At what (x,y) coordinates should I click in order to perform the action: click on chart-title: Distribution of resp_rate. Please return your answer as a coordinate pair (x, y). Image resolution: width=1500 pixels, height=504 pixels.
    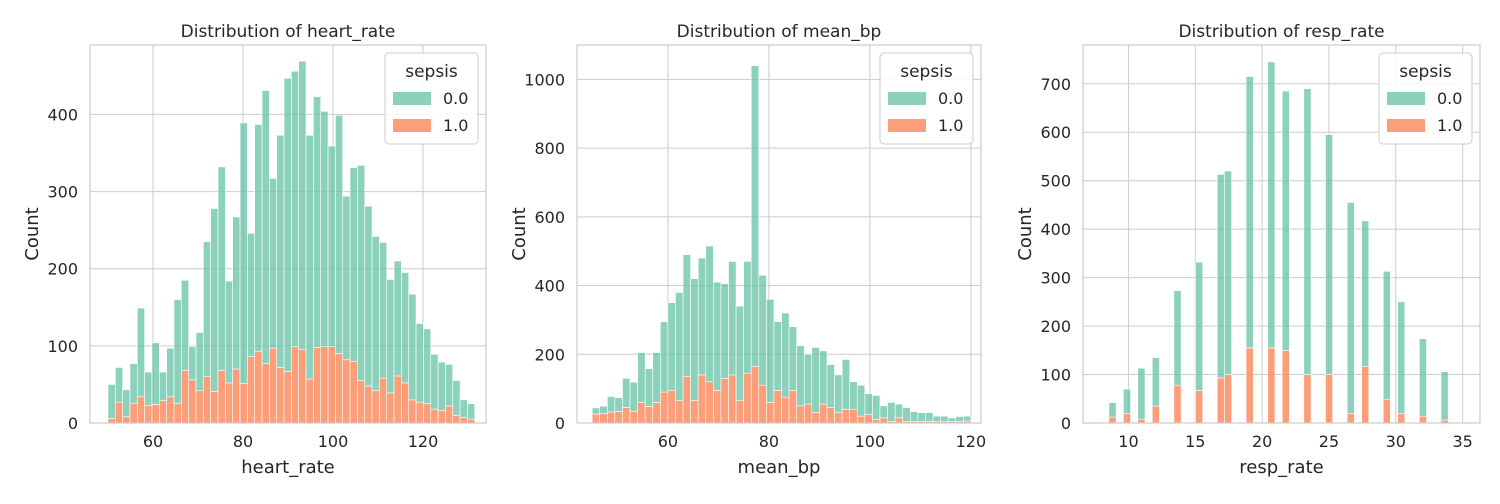
    Looking at the image, I should click on (1281, 32).